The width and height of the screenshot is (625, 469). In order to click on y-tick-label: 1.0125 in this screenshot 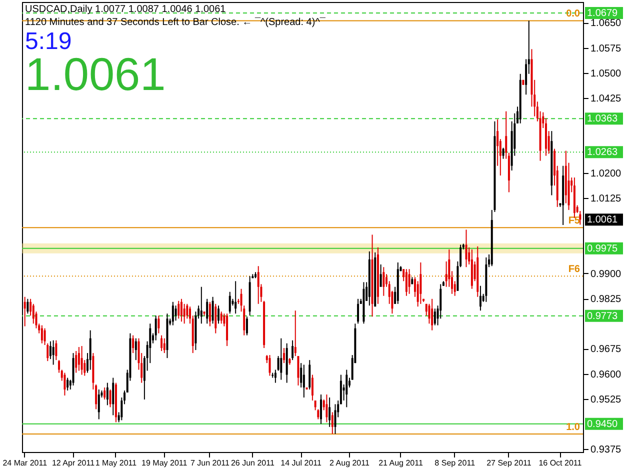, I will do `click(606, 199)`.